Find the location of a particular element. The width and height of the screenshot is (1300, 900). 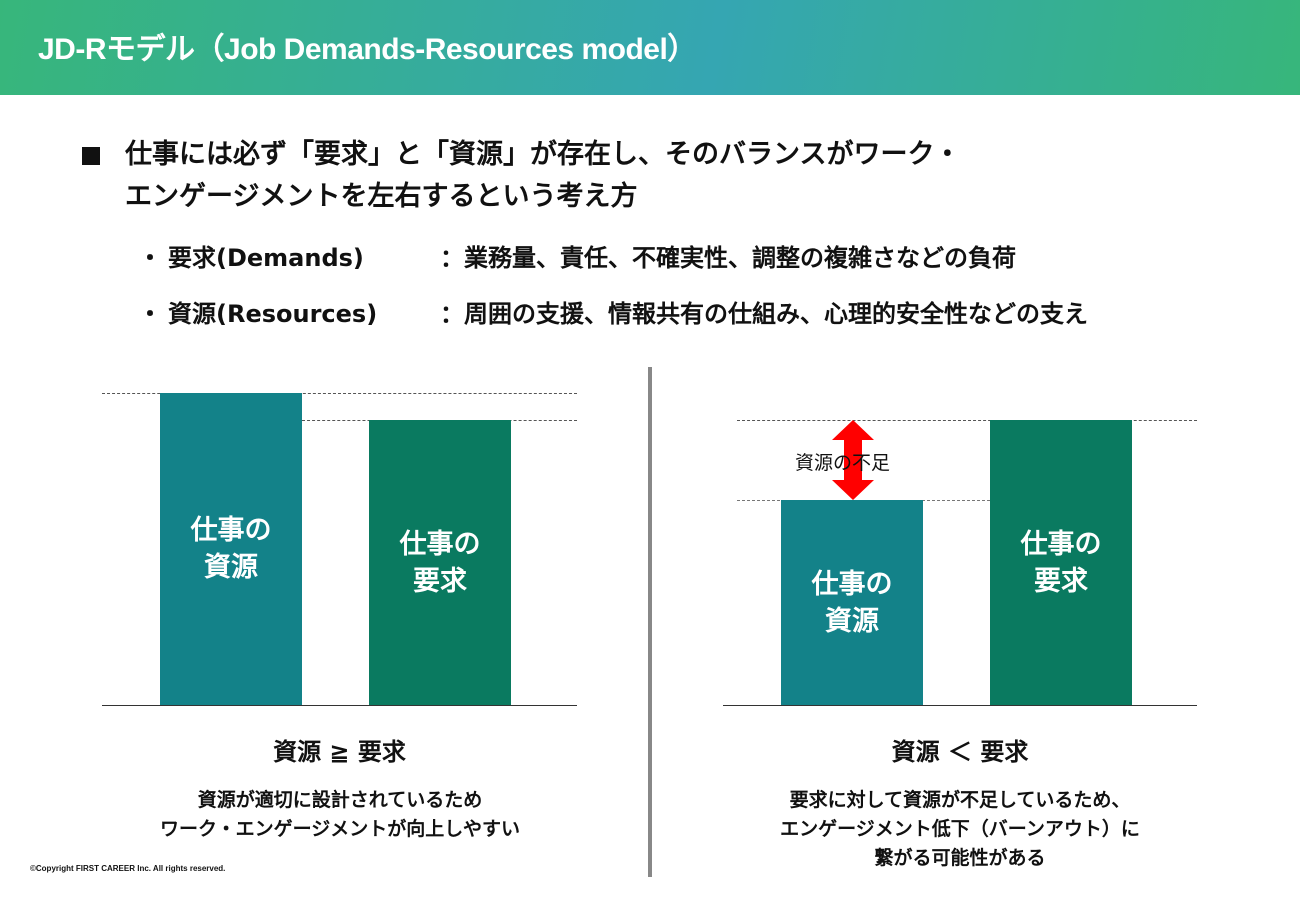

left-caption: 資源 ≧ 要求 is located at coordinates (339, 752).